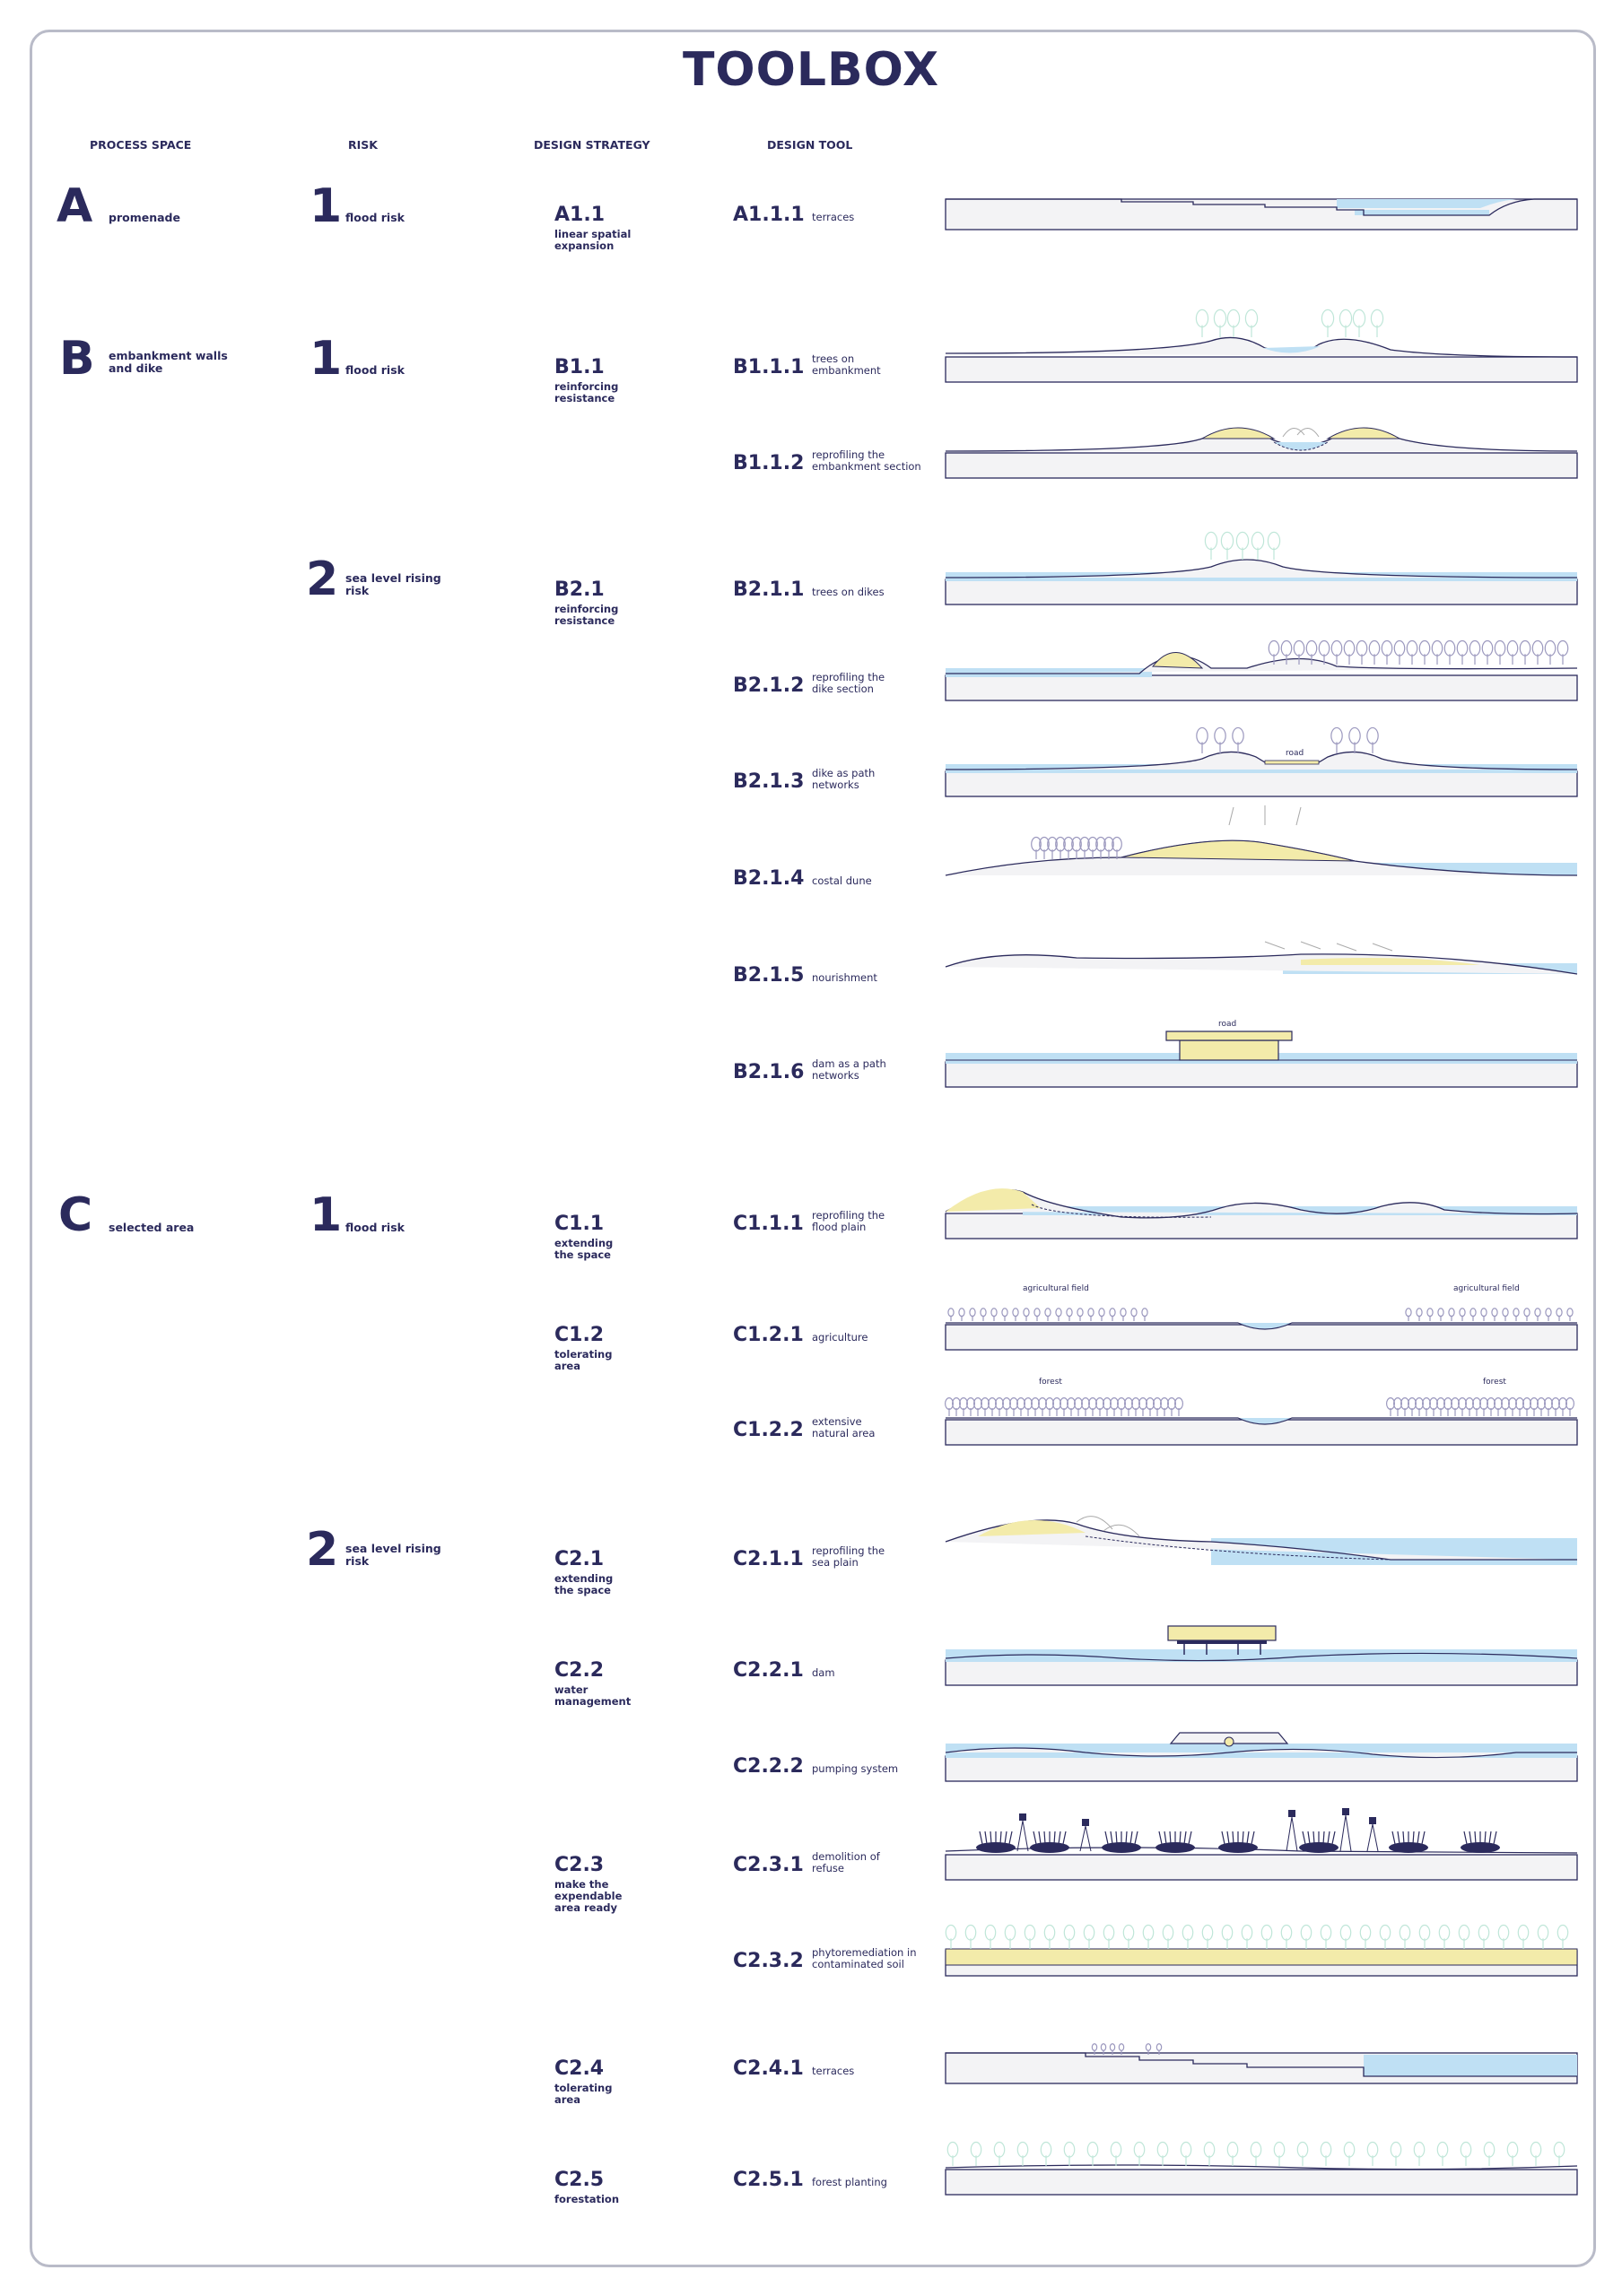 Image resolution: width=1622 pixels, height=2296 pixels. What do you see at coordinates (1056, 1288) in the screenshot?
I see `svg-text: agricultural field` at bounding box center [1056, 1288].